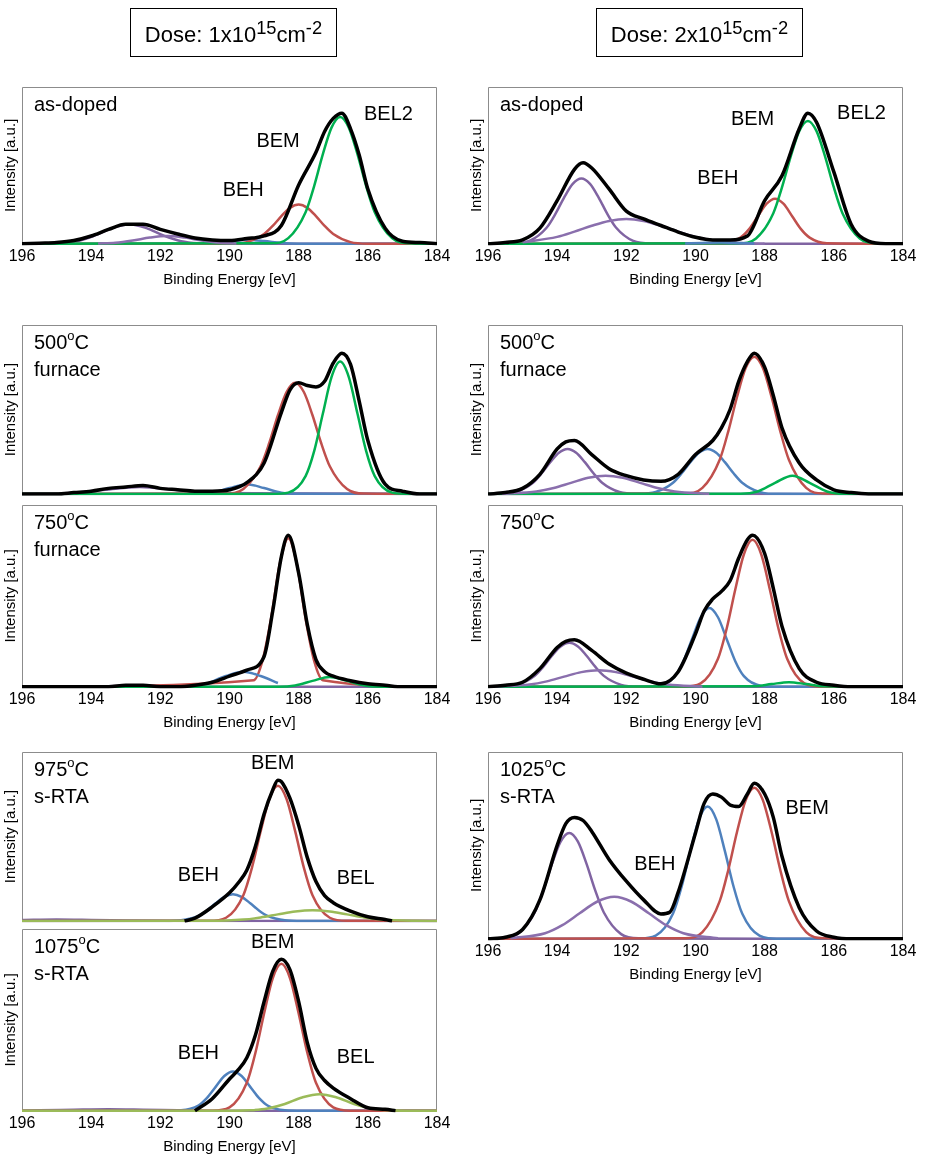  Describe the element at coordinates (233, 33) in the screenshot. I see `chart-title: Dose: 1x10$^{15}$cm$^{-2}$` at that location.